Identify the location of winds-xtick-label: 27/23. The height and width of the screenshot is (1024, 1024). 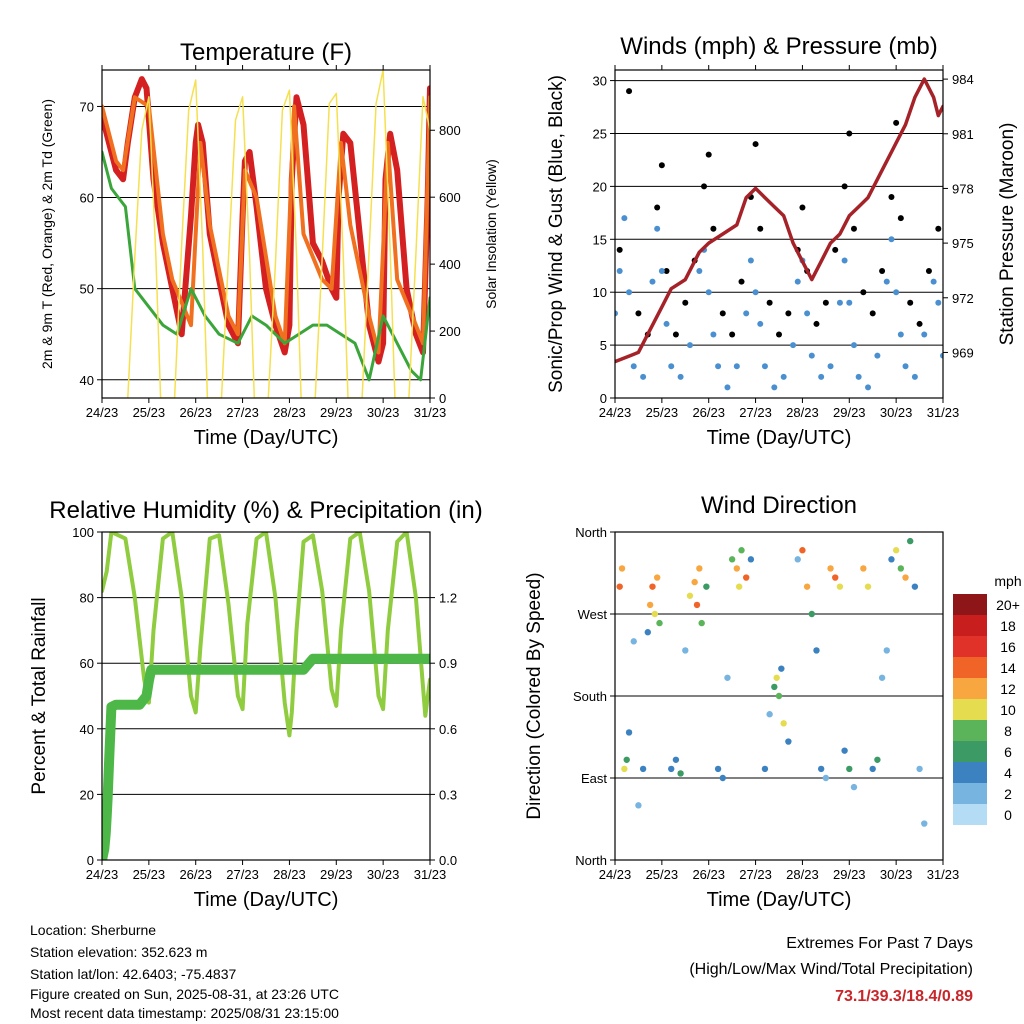
(755, 412).